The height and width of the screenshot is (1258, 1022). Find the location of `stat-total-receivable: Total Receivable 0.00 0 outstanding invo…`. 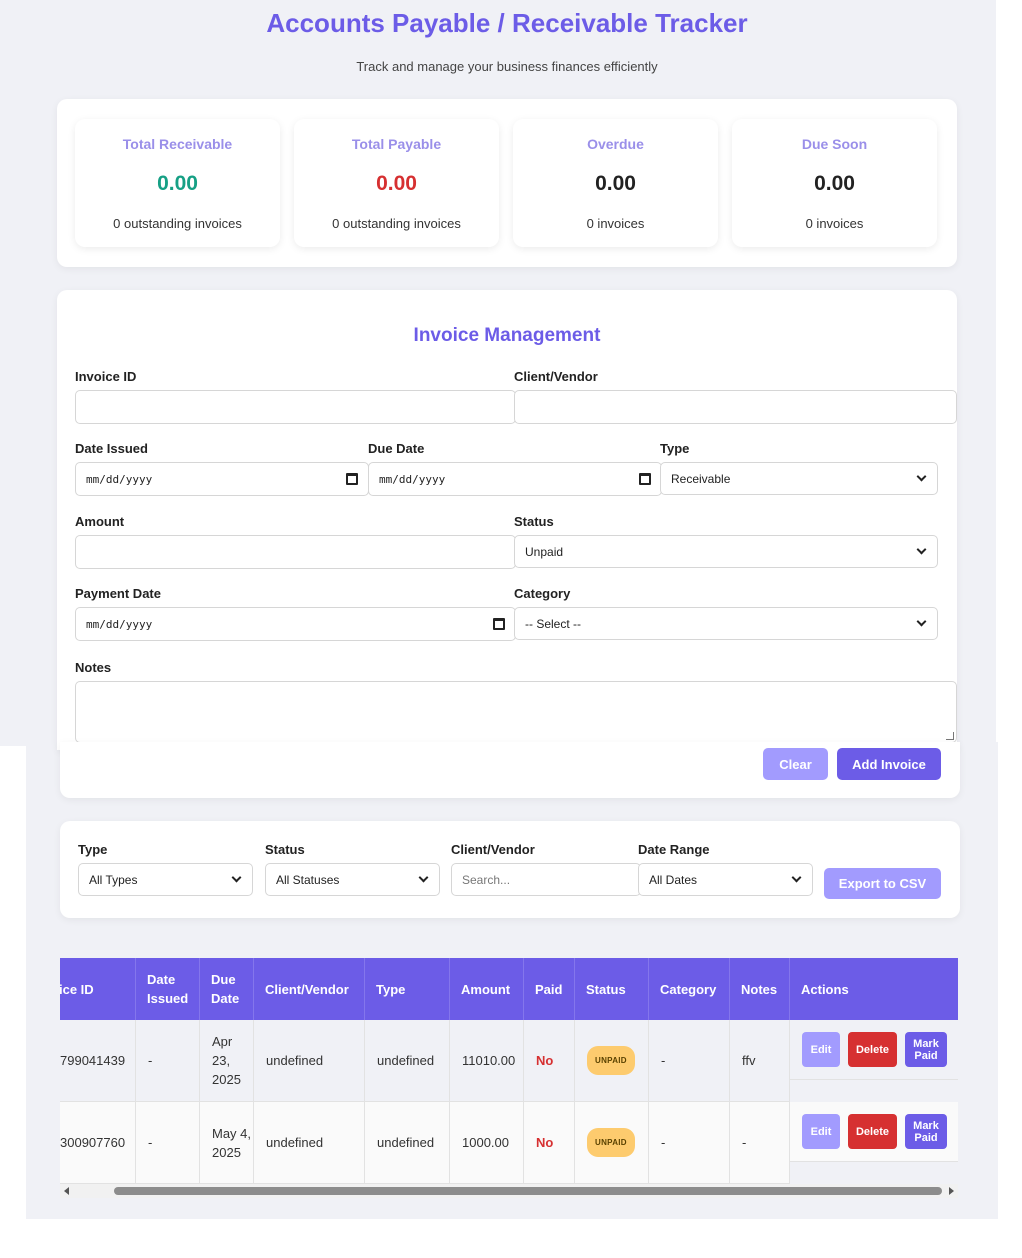

stat-total-receivable: Total Receivable 0.00 0 outstanding invo… is located at coordinates (177, 183).